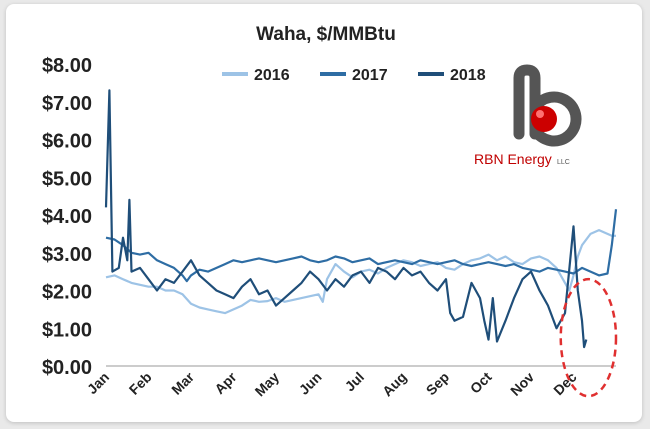  I want to click on x-tick-label: Mar, so click(182, 382).